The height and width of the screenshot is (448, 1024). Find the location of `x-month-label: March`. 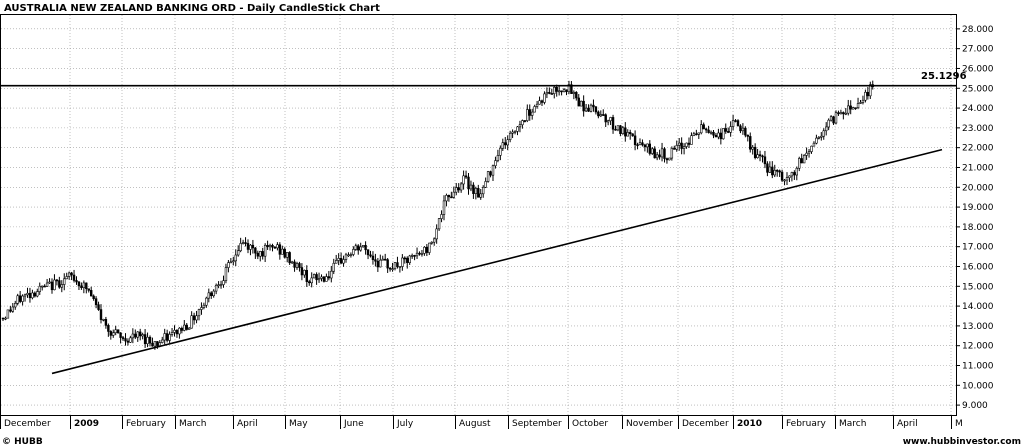

x-month-label: March is located at coordinates (192, 424).